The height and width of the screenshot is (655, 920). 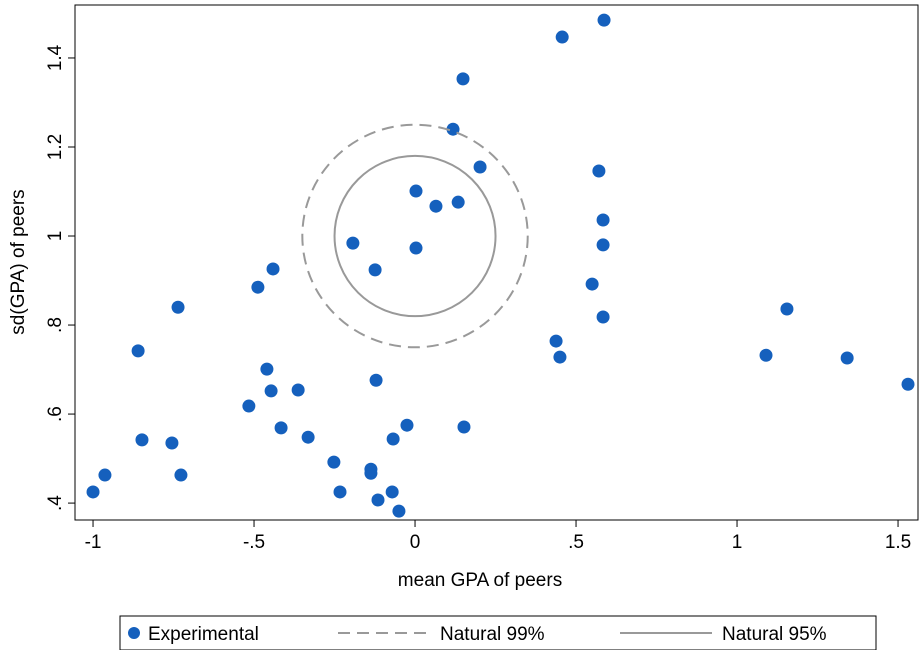 I want to click on legend-box, so click(x=498, y=633).